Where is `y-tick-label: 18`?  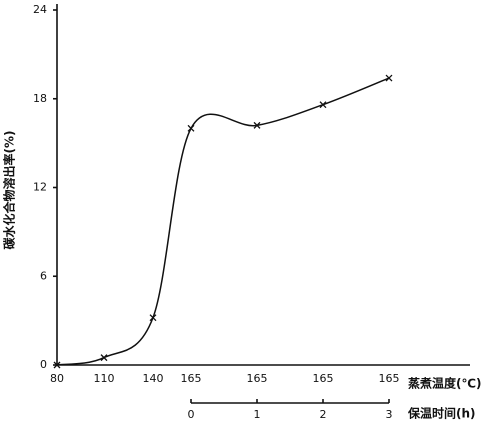 y-tick-label: 18 is located at coordinates (40, 98).